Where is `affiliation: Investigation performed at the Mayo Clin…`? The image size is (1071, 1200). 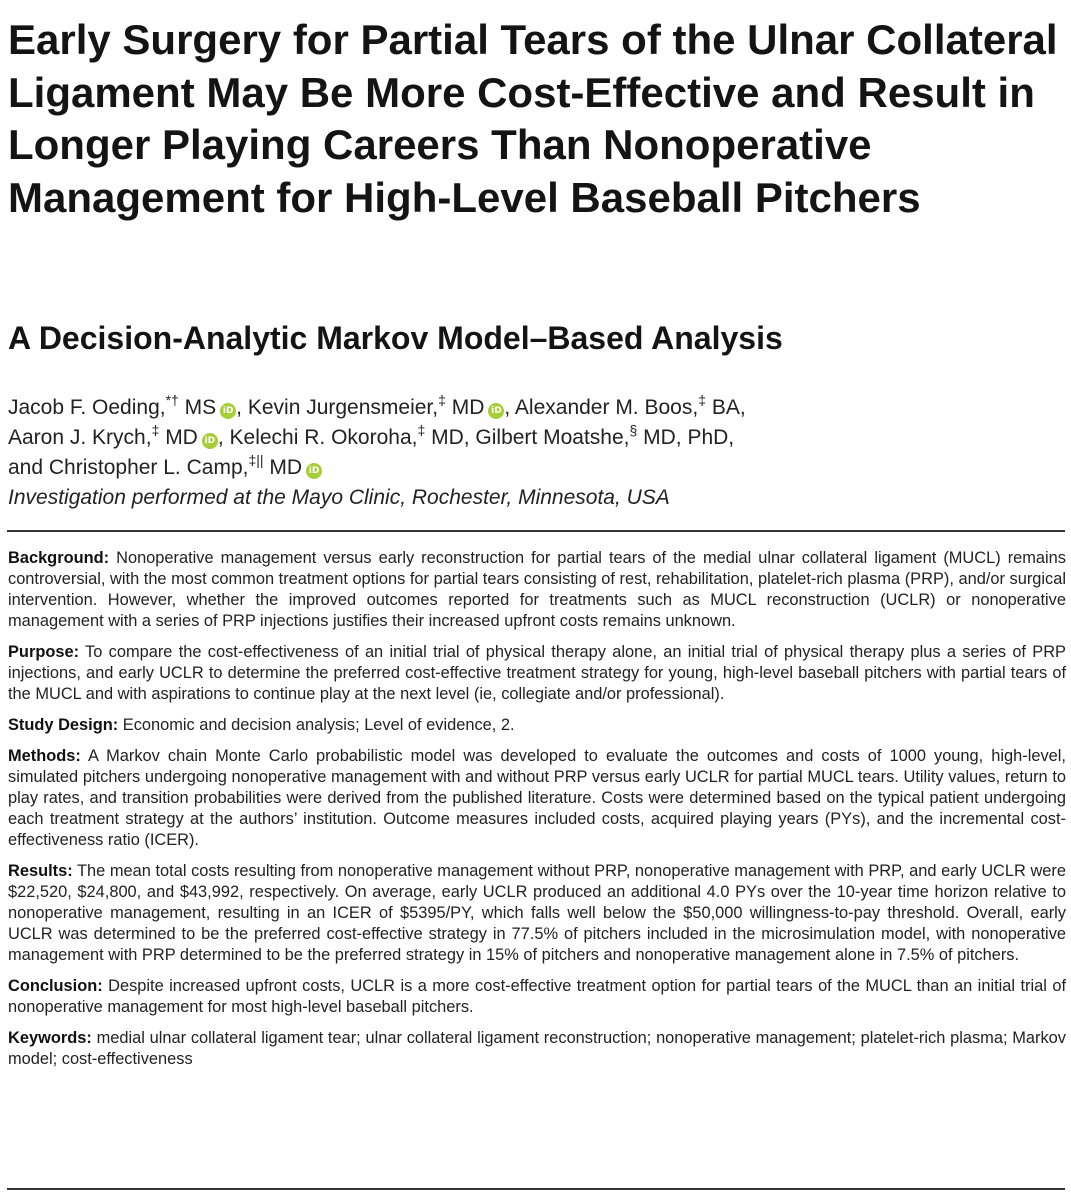 affiliation: Investigation performed at the Mayo Clin… is located at coordinates (339, 497).